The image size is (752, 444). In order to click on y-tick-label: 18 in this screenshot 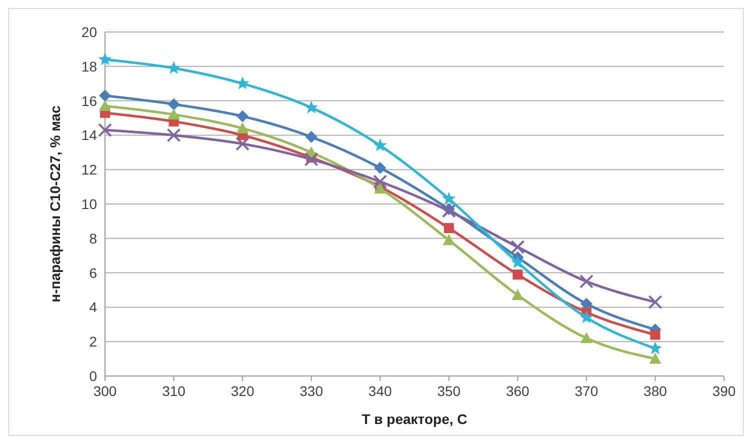, I will do `click(89, 66)`.